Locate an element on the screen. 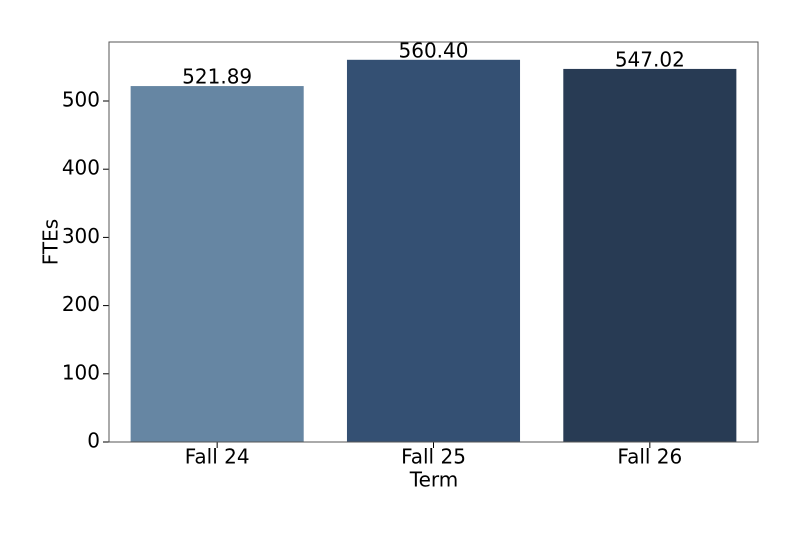  x-tick-label: Fall 24 is located at coordinates (217, 457).